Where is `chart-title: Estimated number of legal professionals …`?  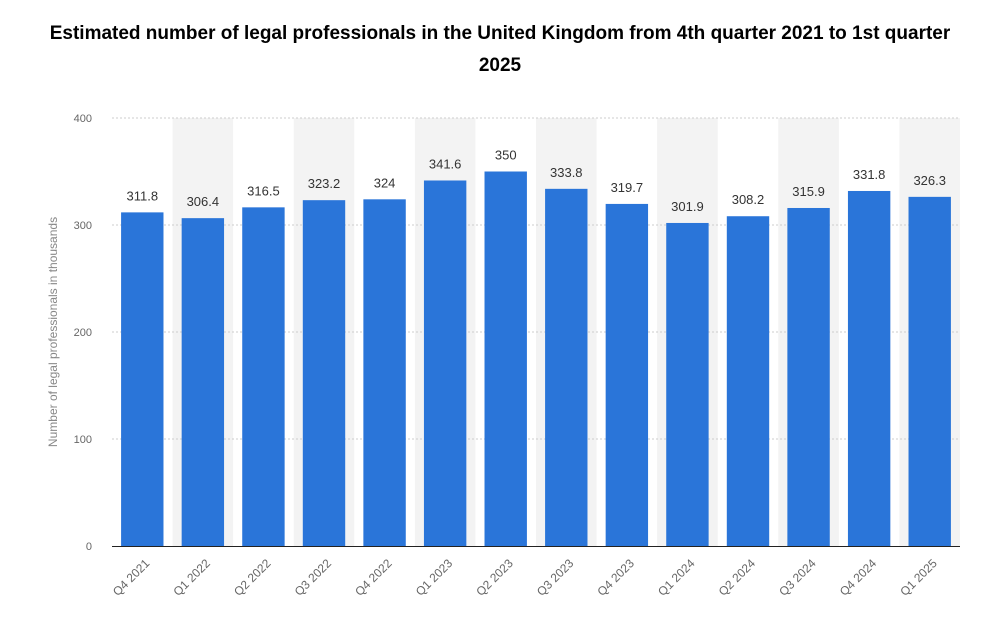 chart-title: Estimated number of legal professionals … is located at coordinates (500, 49).